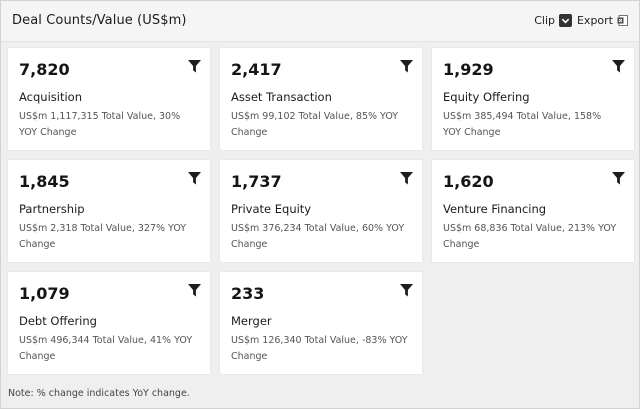  What do you see at coordinates (468, 69) in the screenshot?
I see `deal-count: 1,929` at bounding box center [468, 69].